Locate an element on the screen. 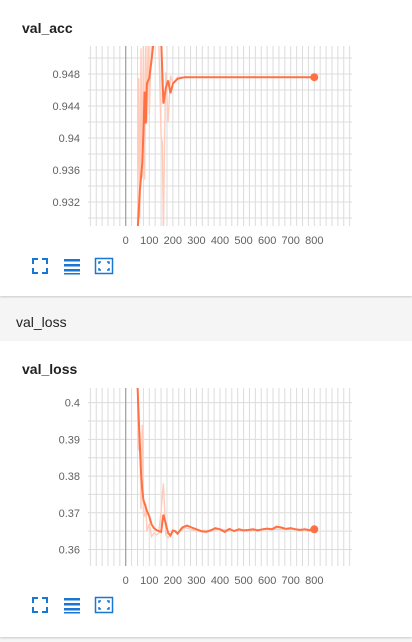  y-tick-label: 0.39 is located at coordinates (69, 440).